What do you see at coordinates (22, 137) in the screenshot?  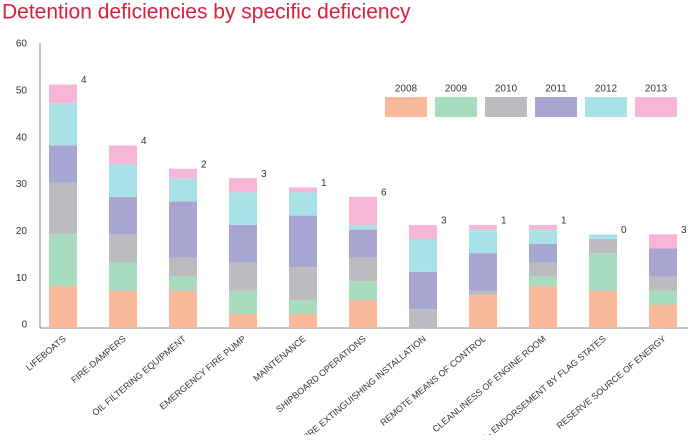 I see `y-tick-label: 40` at bounding box center [22, 137].